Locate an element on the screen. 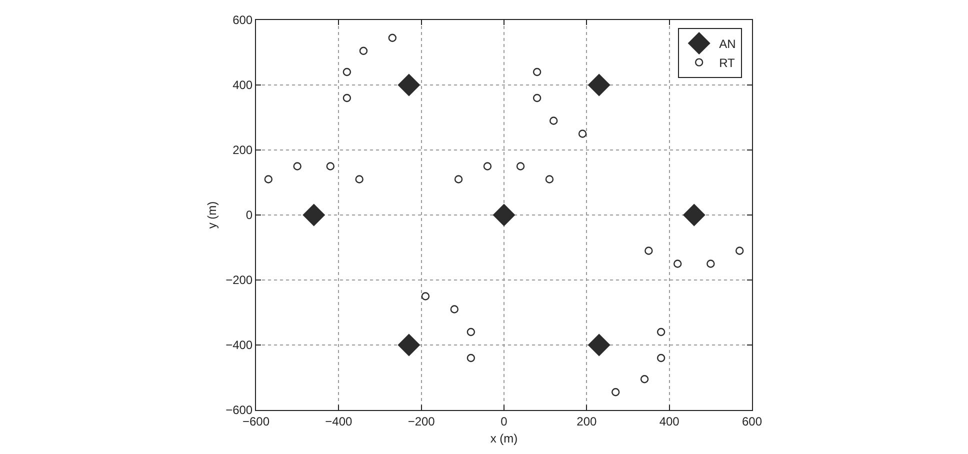 The height and width of the screenshot is (454, 968). legend-label: RT is located at coordinates (727, 63).